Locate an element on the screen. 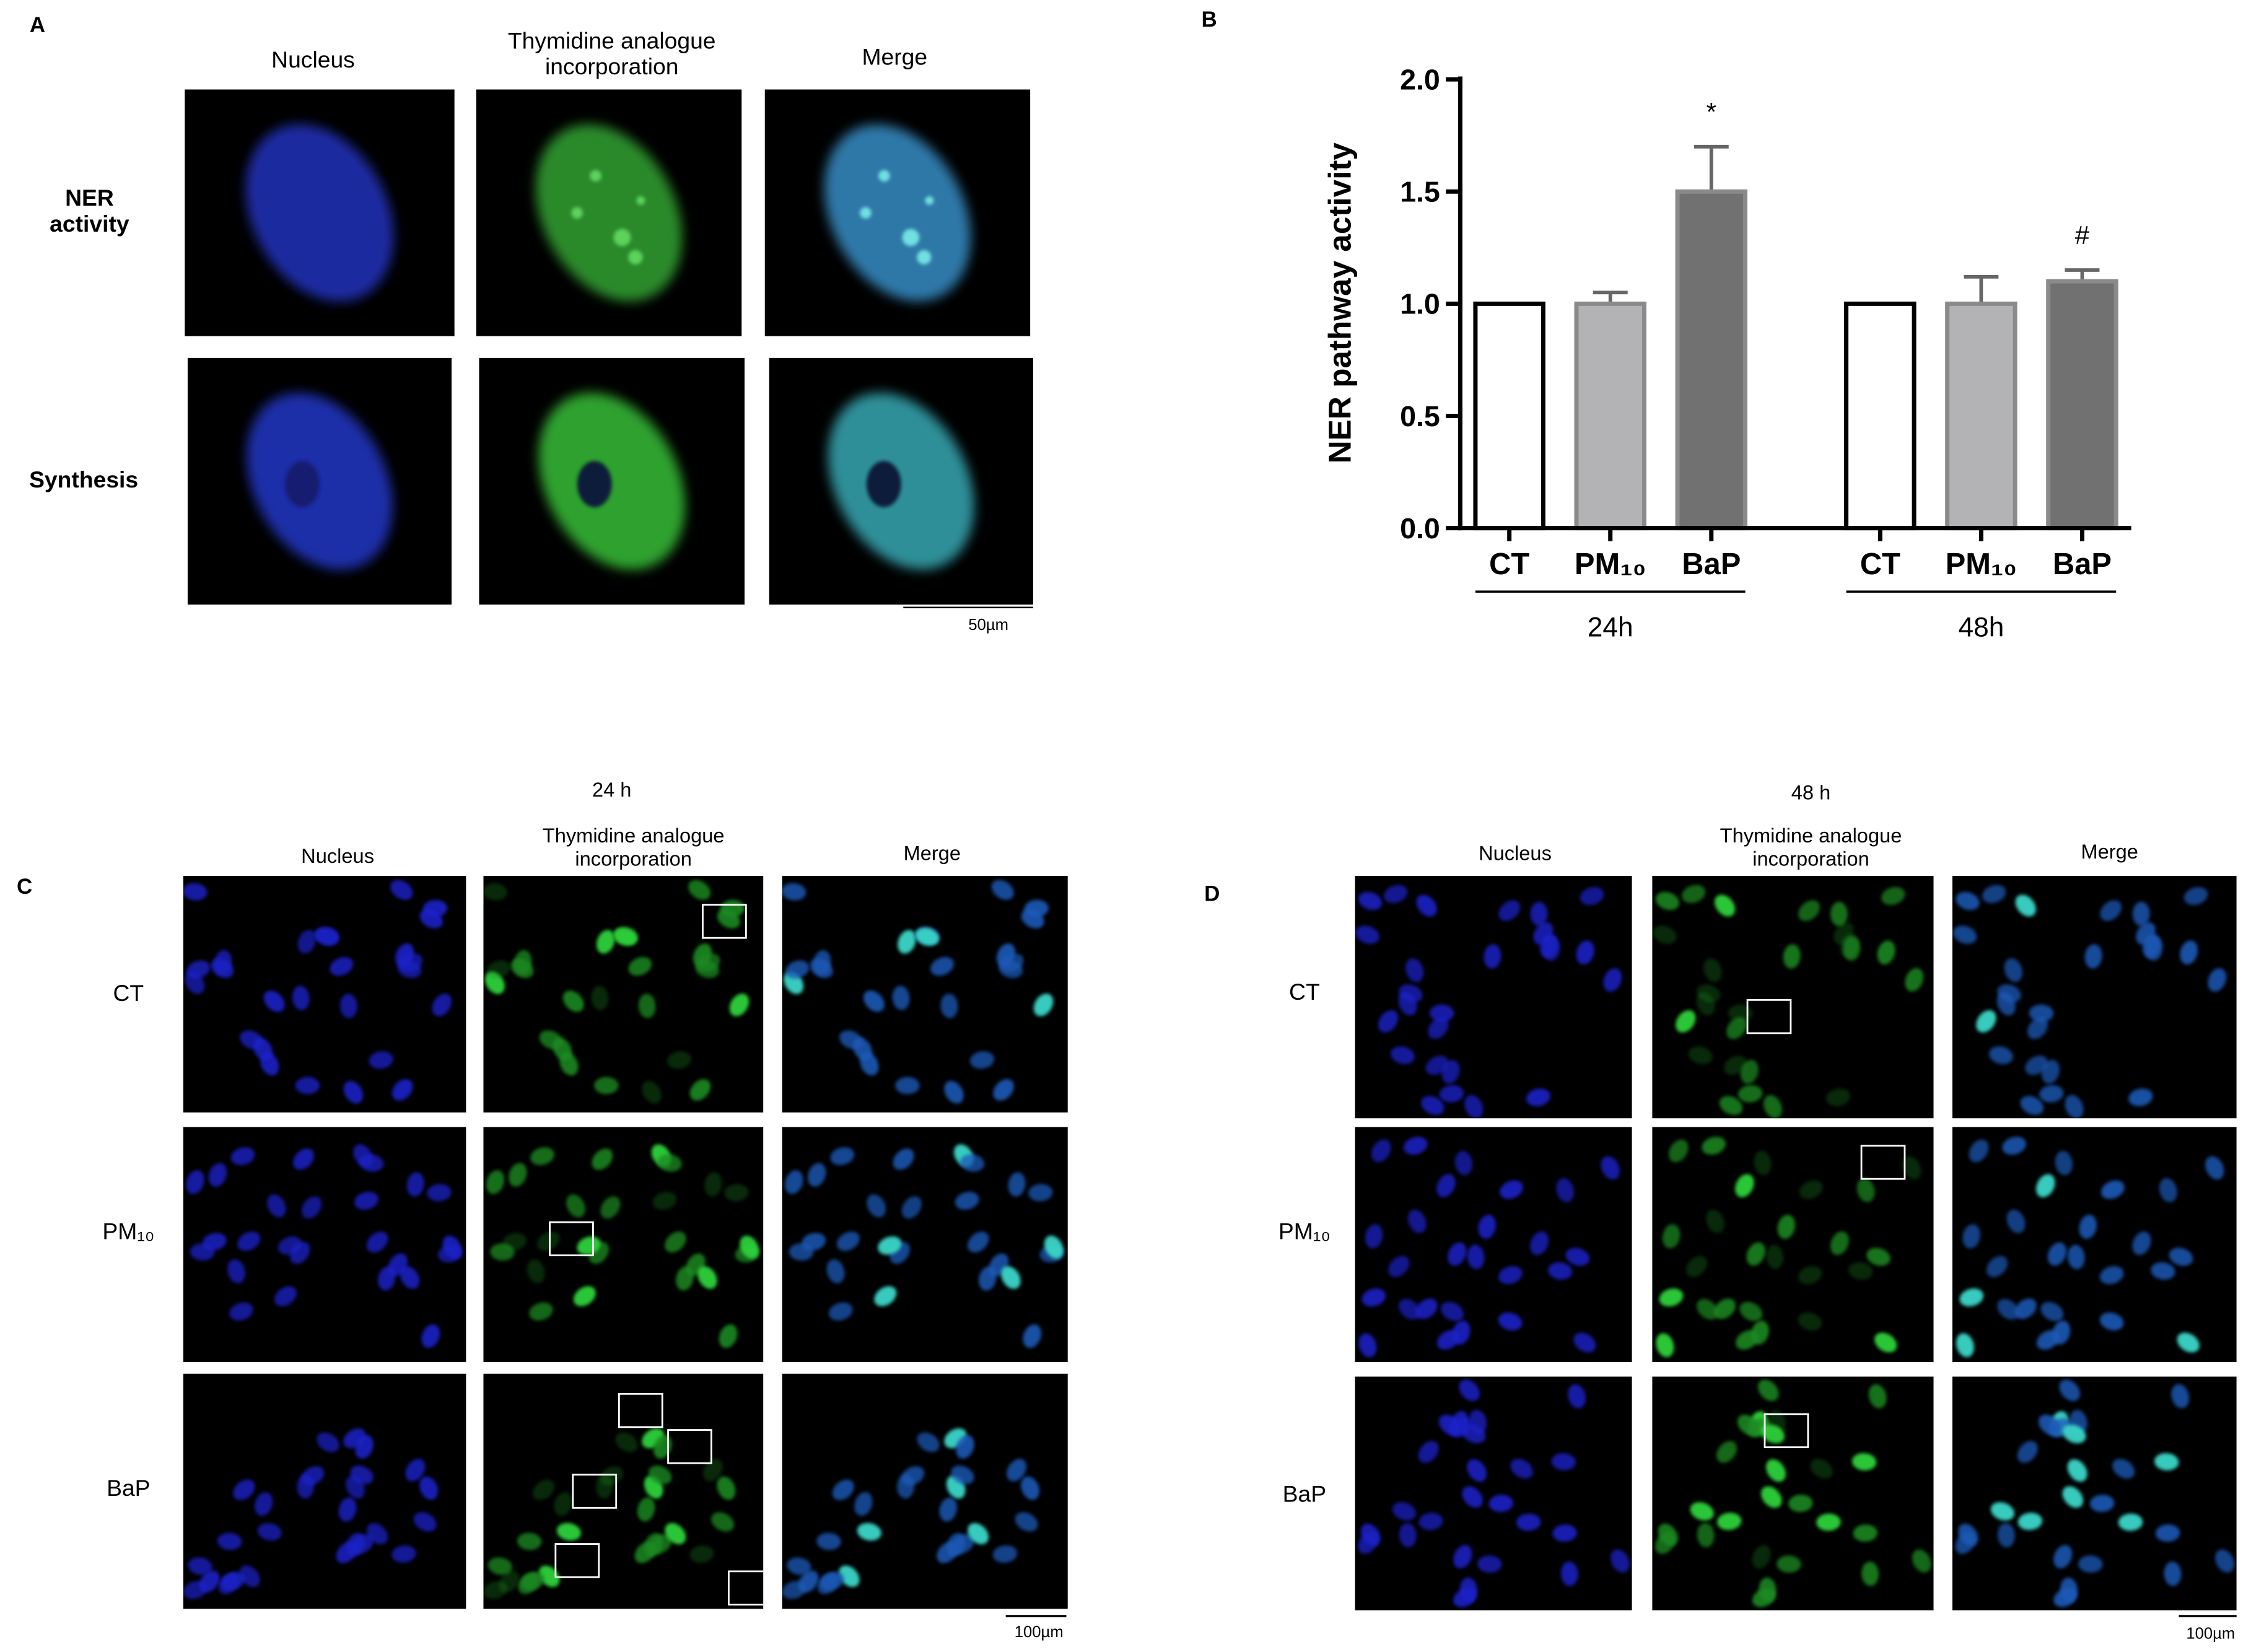 Image resolution: width=2251 pixels, height=1652 pixels. nucleolus is located at coordinates (884, 484).